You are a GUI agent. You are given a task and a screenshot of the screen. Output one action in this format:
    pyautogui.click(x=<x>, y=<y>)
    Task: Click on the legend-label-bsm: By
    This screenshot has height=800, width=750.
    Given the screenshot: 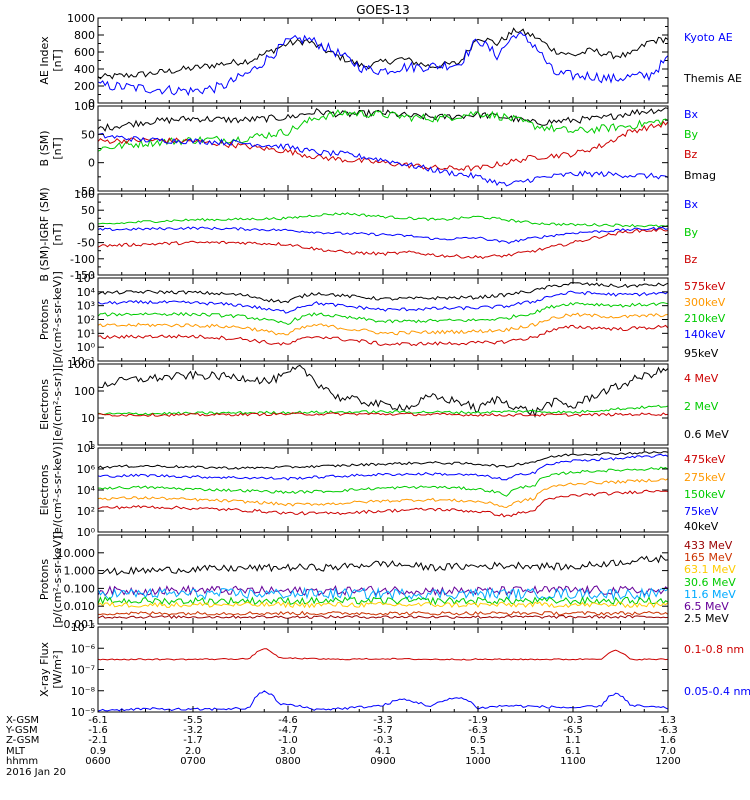 What is the action you would take?
    pyautogui.click(x=691, y=134)
    